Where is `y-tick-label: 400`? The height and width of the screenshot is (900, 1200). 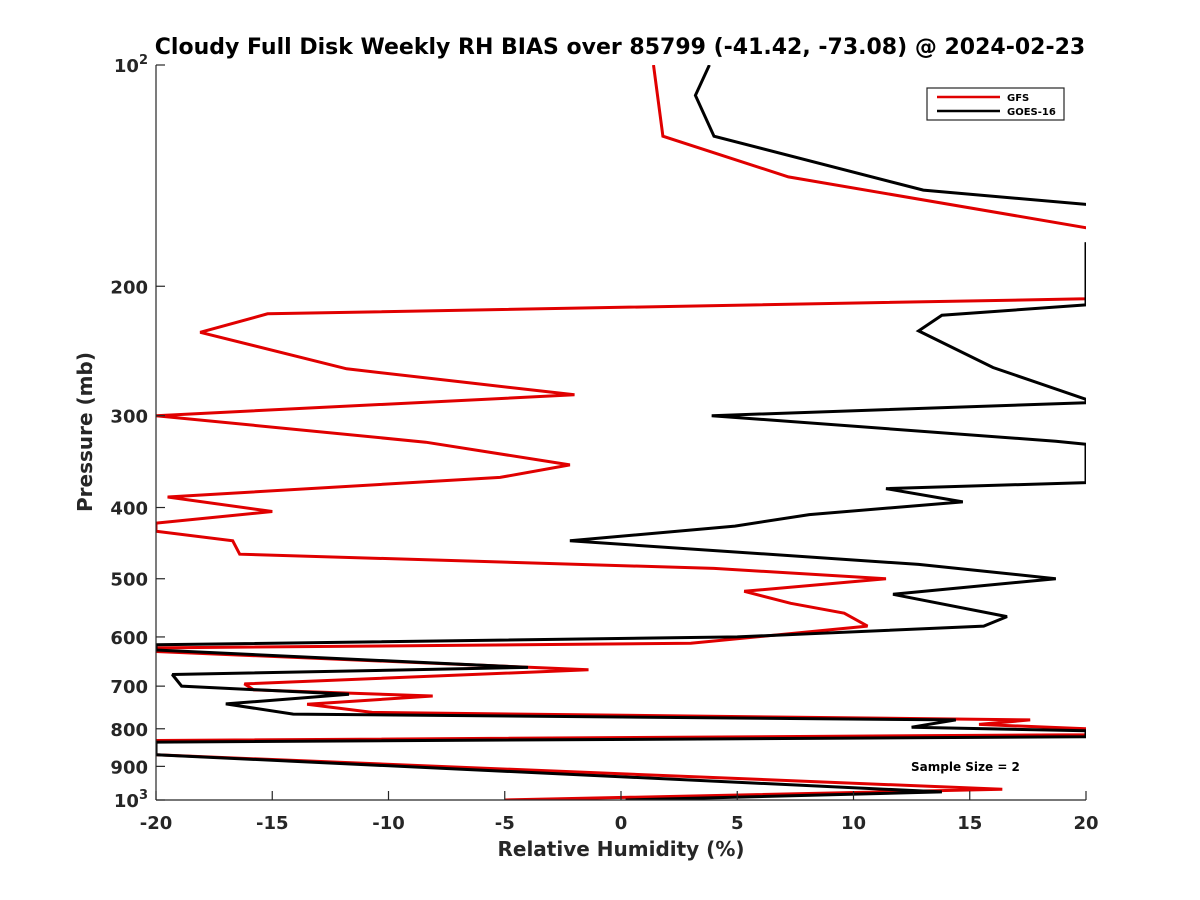
y-tick-label: 400 is located at coordinates (129, 509).